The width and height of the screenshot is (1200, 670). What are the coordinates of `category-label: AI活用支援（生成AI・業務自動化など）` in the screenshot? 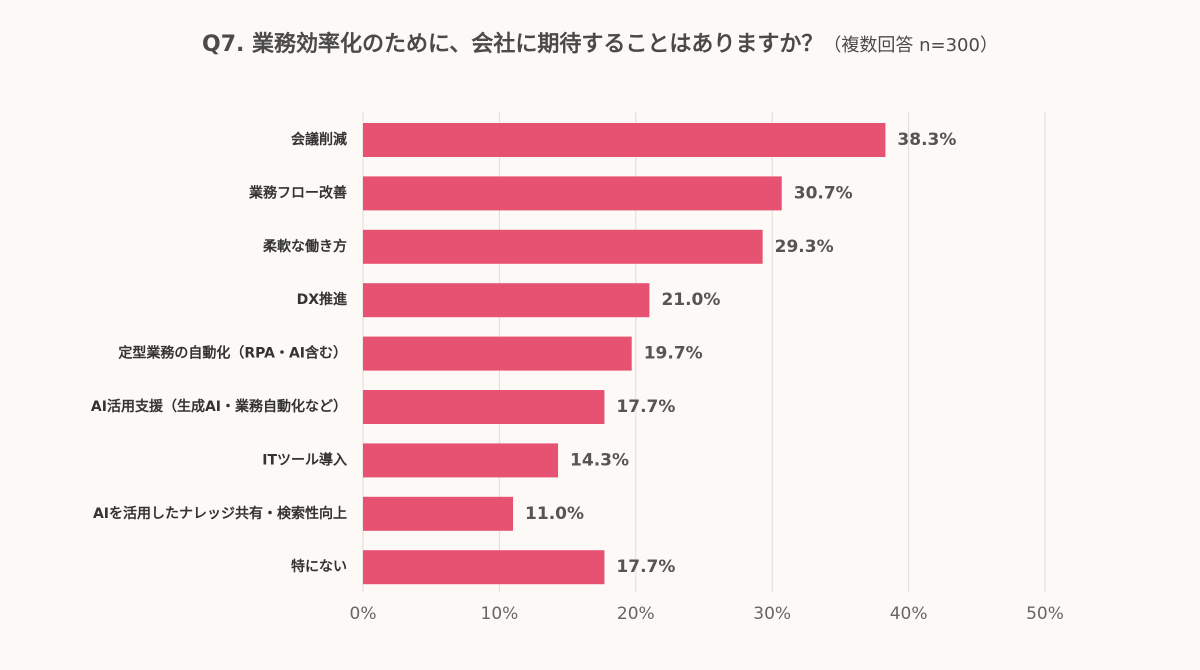 It's located at (219, 406).